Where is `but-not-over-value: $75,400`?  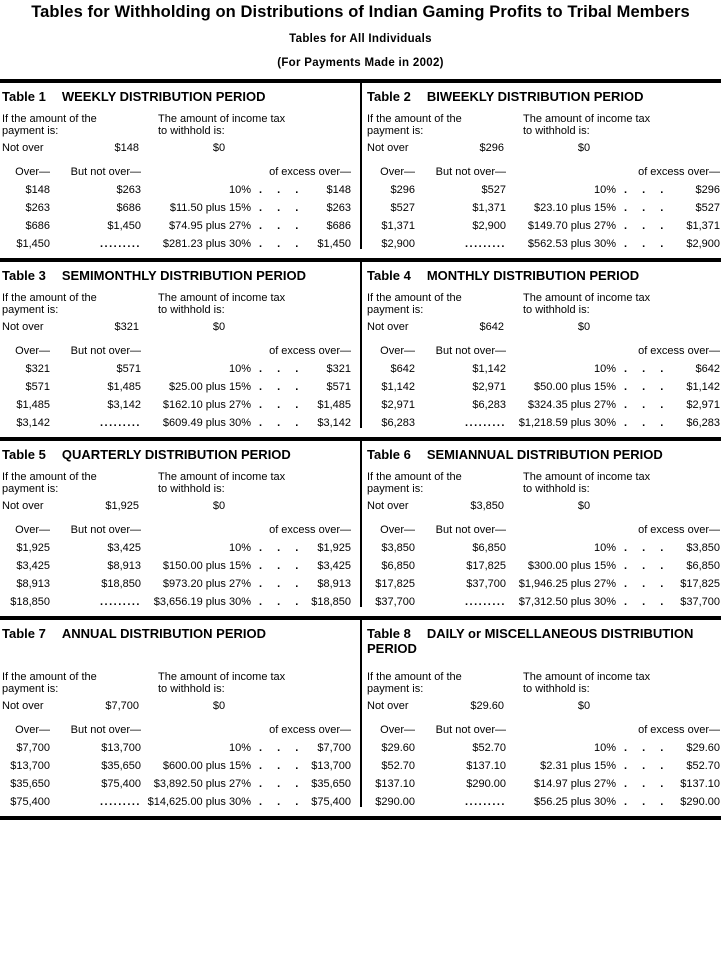
but-not-over-value: $75,400 is located at coordinates (121, 784).